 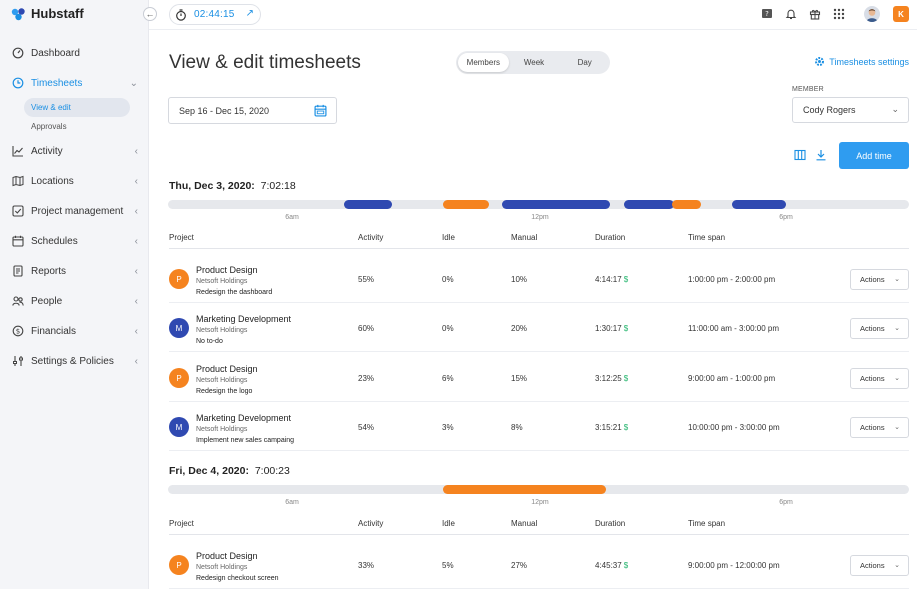 I want to click on user-avatar, so click(x=872, y=14).